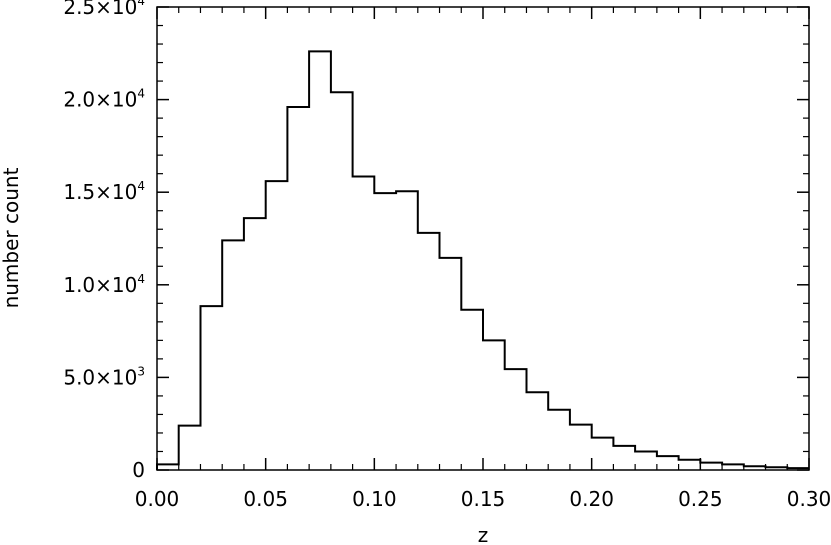 Image resolution: width=831 pixels, height=545 pixels. What do you see at coordinates (104, 376) in the screenshot?
I see `y-tick-label: 5.0×103` at bounding box center [104, 376].